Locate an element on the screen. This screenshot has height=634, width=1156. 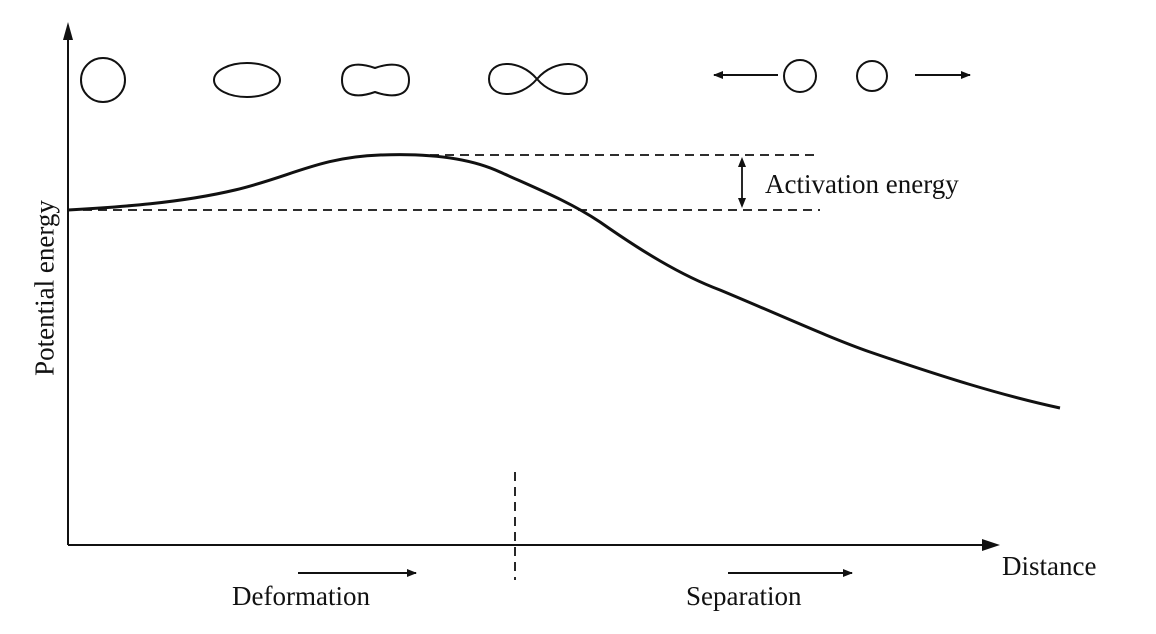
separating-fragments is located at coordinates (842, 76).